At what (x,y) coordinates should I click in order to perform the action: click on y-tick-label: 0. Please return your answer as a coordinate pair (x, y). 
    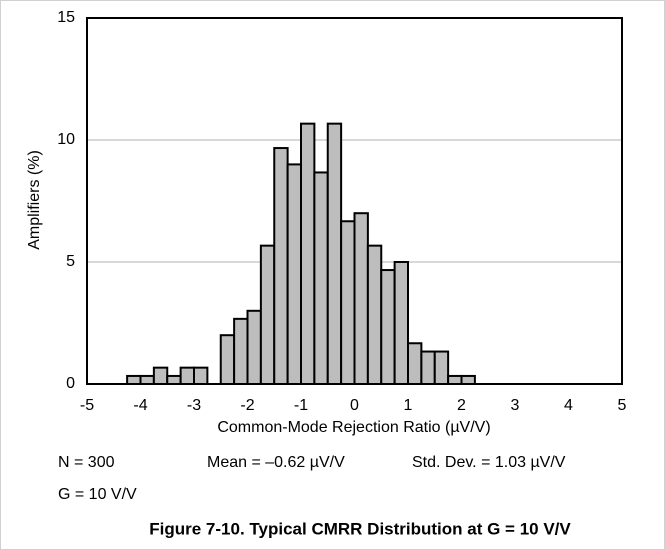
    Looking at the image, I should click on (70, 383).